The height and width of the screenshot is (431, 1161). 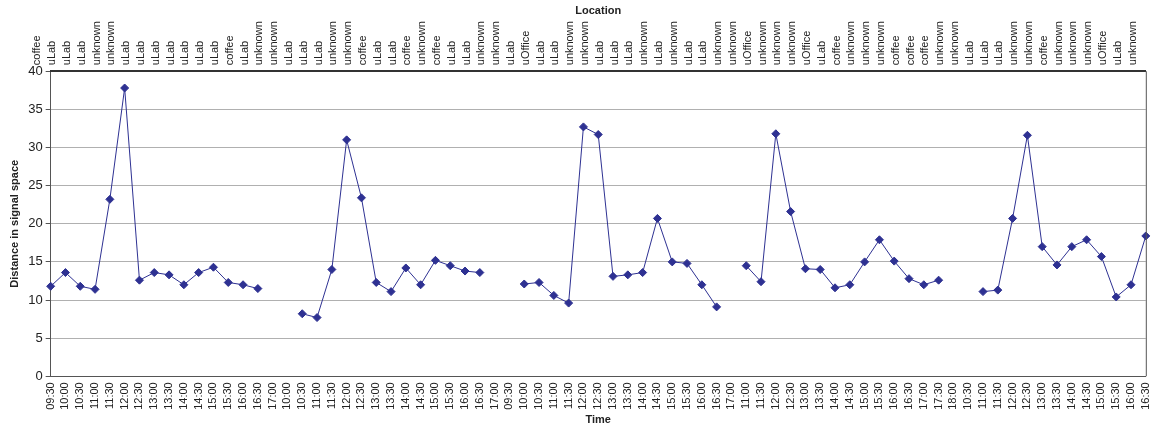 What do you see at coordinates (746, 48) in the screenshot?
I see `text: uOffice` at bounding box center [746, 48].